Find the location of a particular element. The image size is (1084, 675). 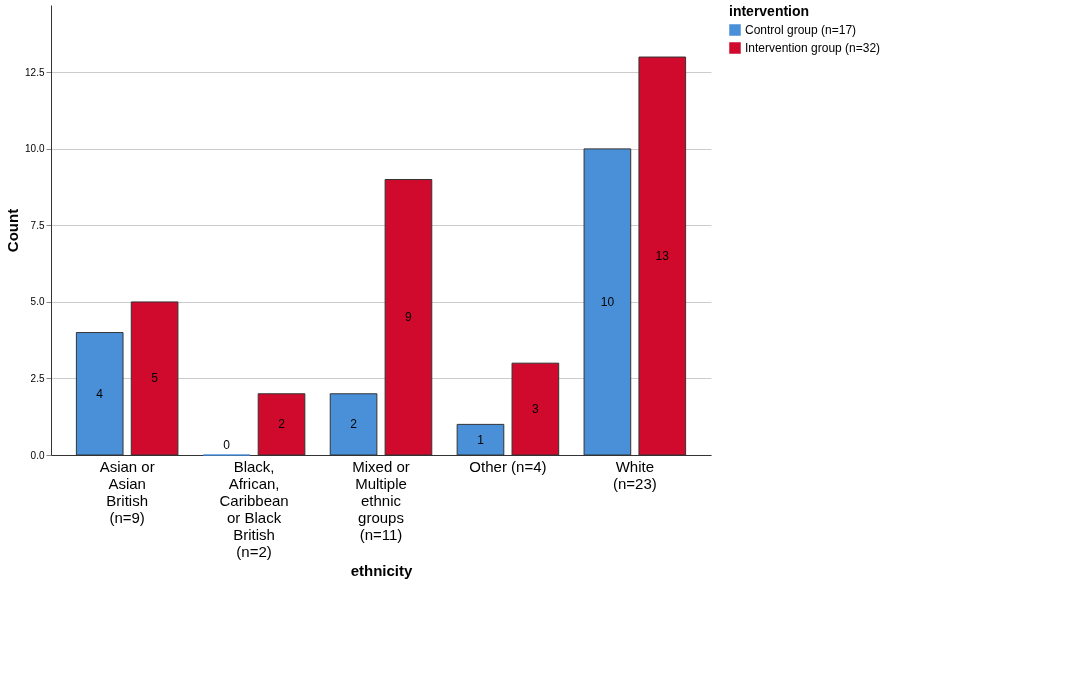

x-tick-label: Asian or Asian British (n=9) is located at coordinates (127, 491).